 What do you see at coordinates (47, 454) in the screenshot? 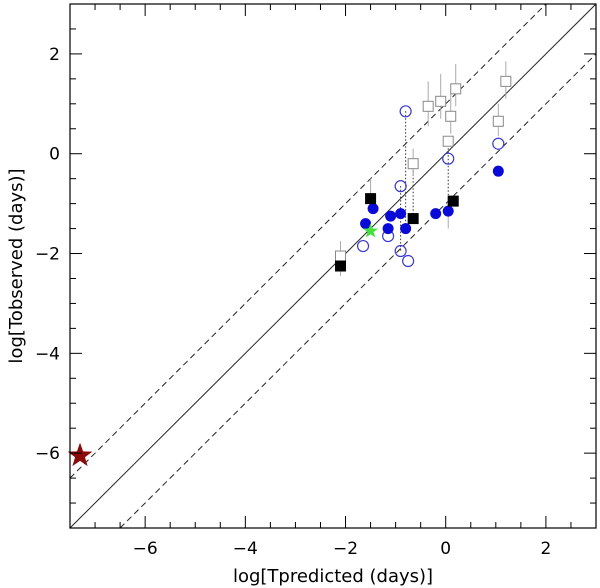
I see `y-tick-label: −6` at bounding box center [47, 454].